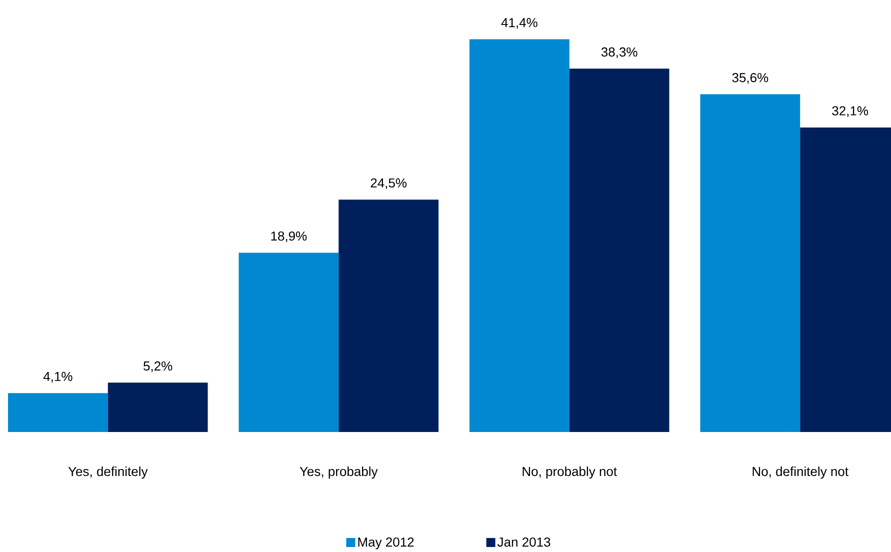 The height and width of the screenshot is (552, 891). Describe the element at coordinates (569, 472) in the screenshot. I see `x-tick-label: No, probably not` at that location.